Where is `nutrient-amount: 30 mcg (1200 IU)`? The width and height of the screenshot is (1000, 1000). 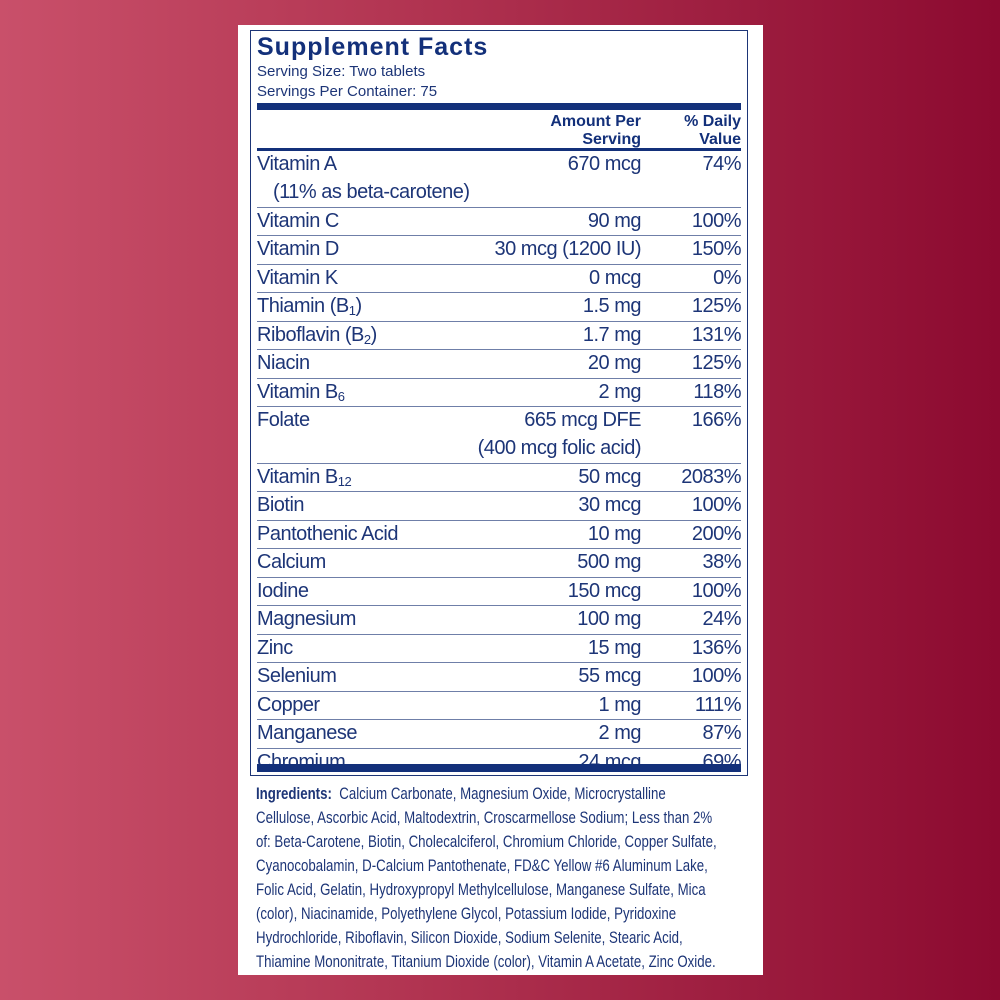
nutrient-amount: 30 mcg (1200 IU) is located at coordinates (567, 249).